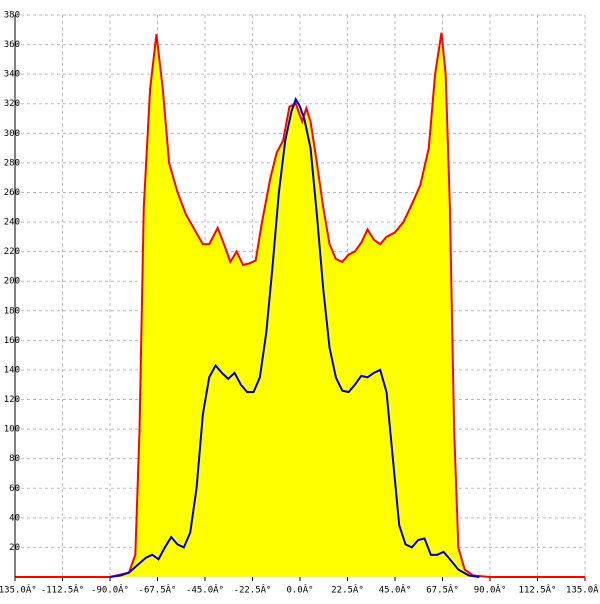 The width and height of the screenshot is (600, 604). What do you see at coordinates (12, 45) in the screenshot?
I see `y-tick-label: 360` at bounding box center [12, 45].